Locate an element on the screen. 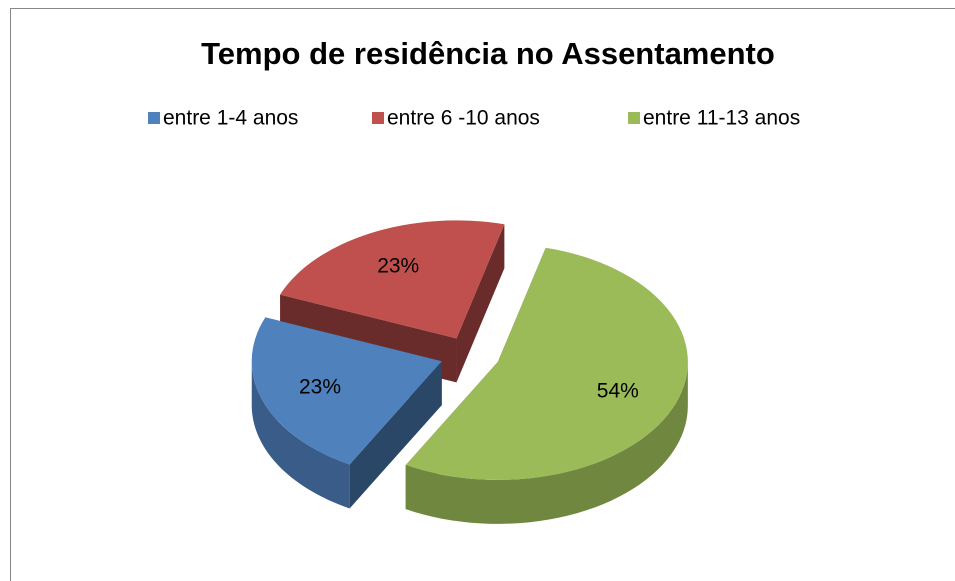  legend-label: entre 6 -10 anos is located at coordinates (463, 118).